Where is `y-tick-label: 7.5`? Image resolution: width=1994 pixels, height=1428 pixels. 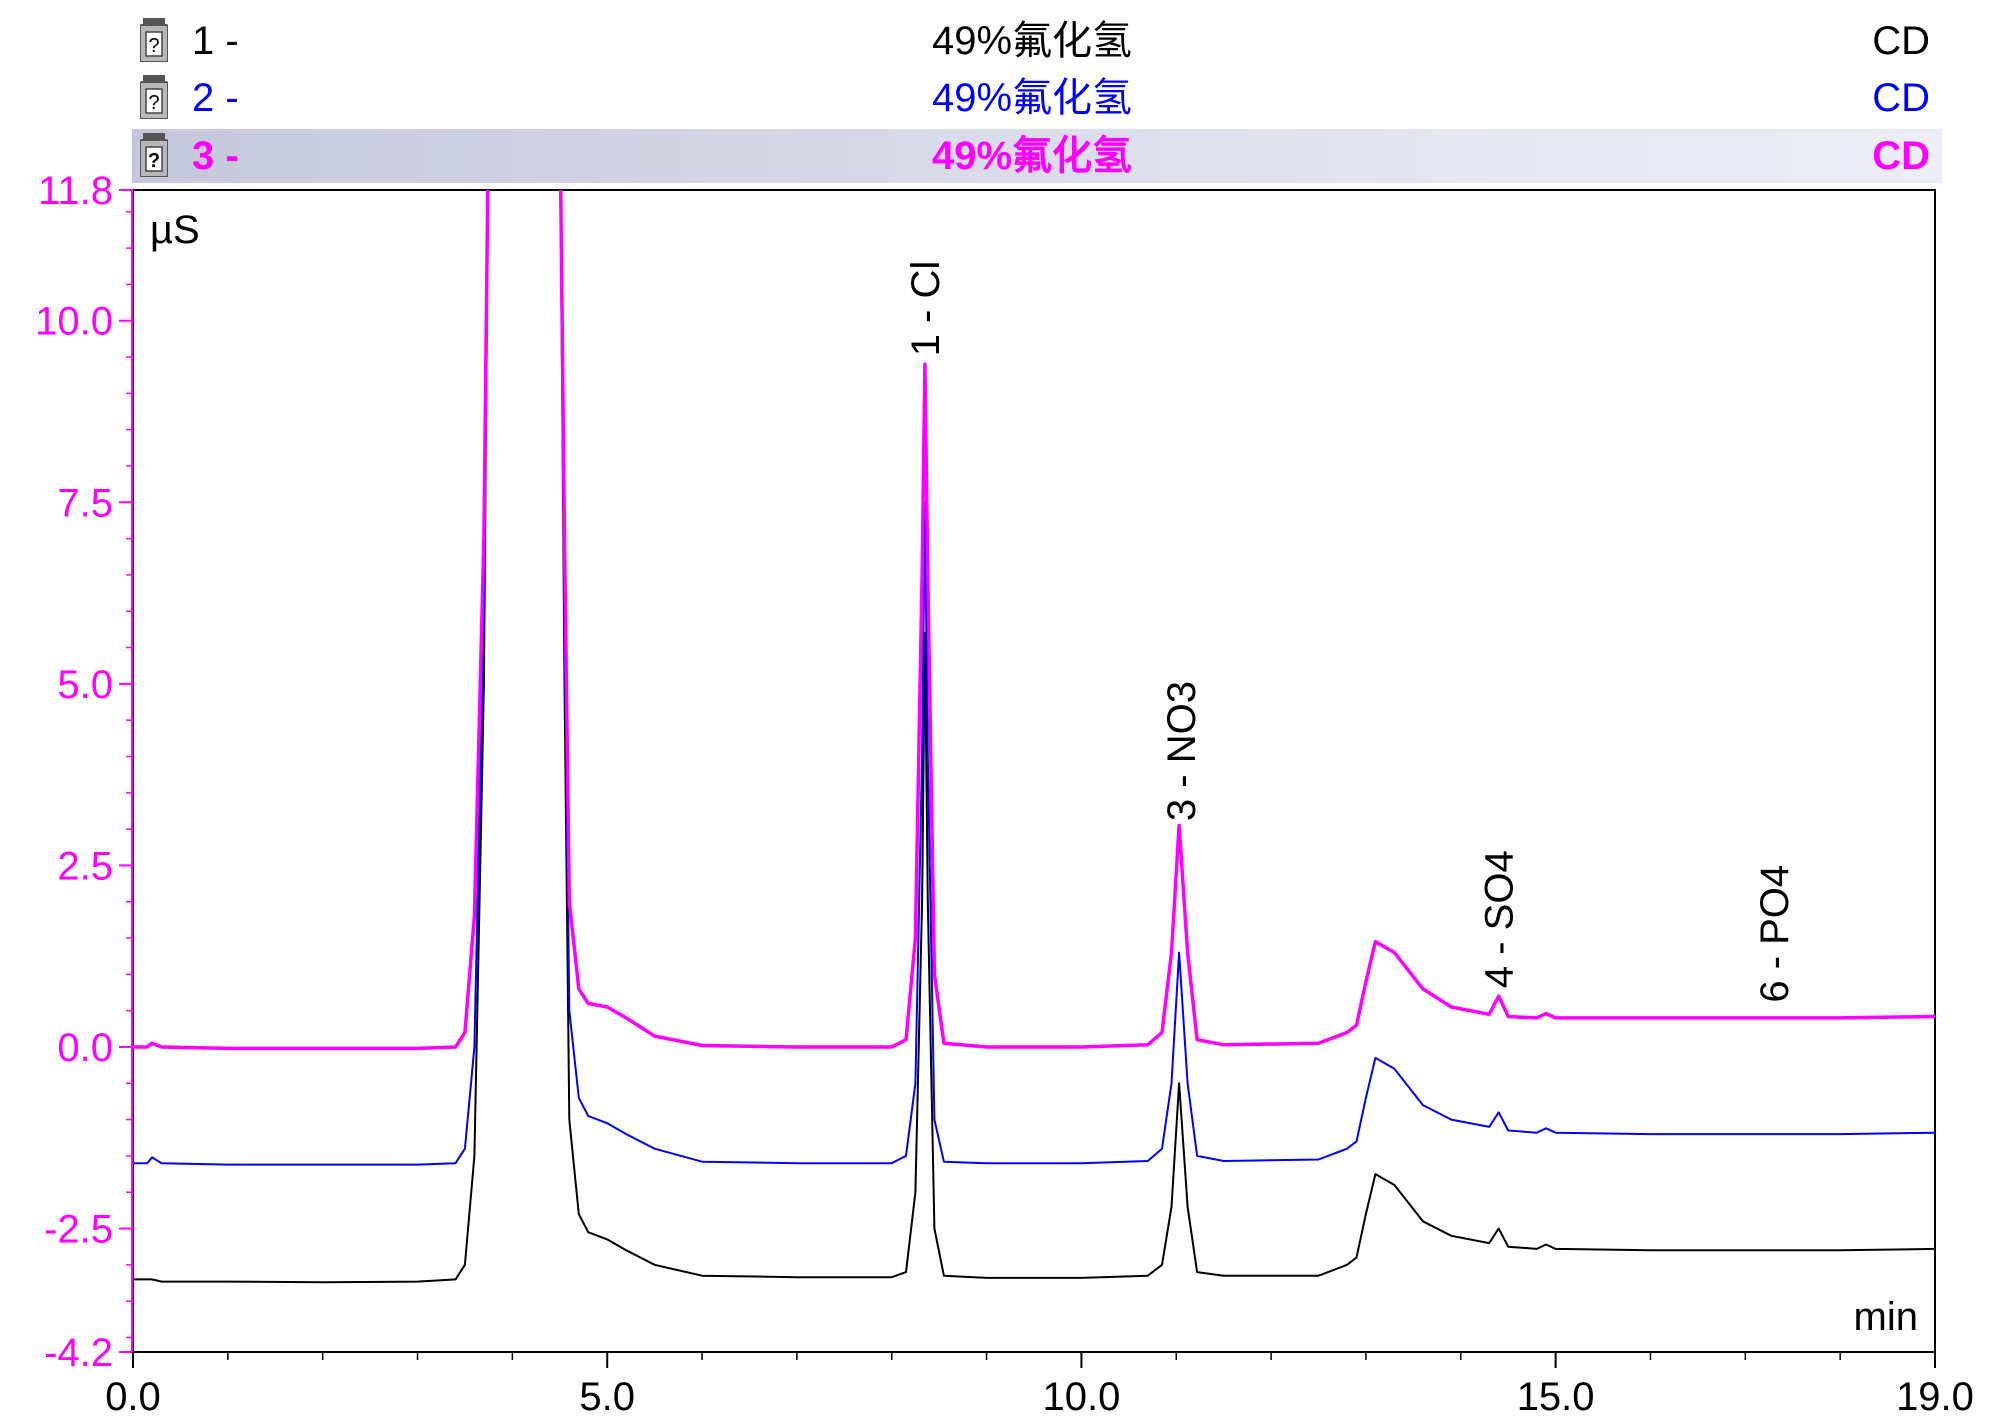 y-tick-label: 7.5 is located at coordinates (85, 503).